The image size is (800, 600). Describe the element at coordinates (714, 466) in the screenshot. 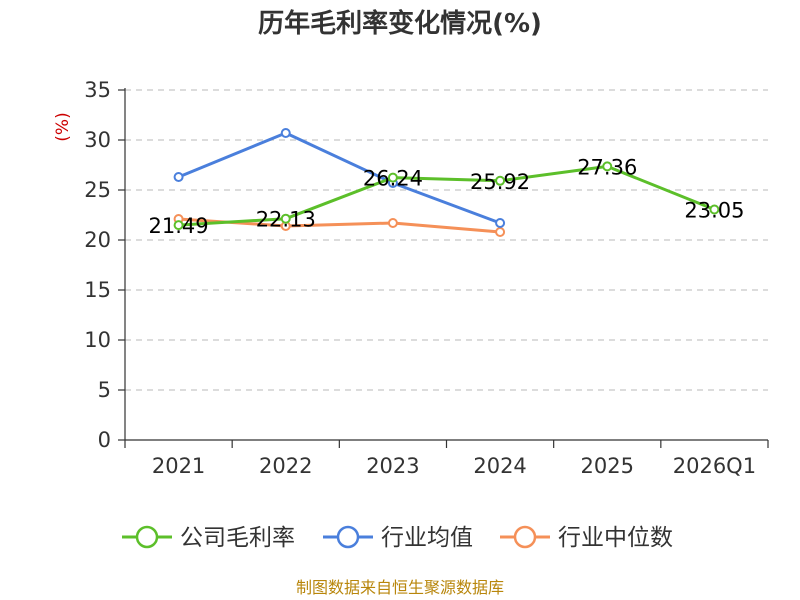

I see `x-tick-label: 2026Q1` at that location.